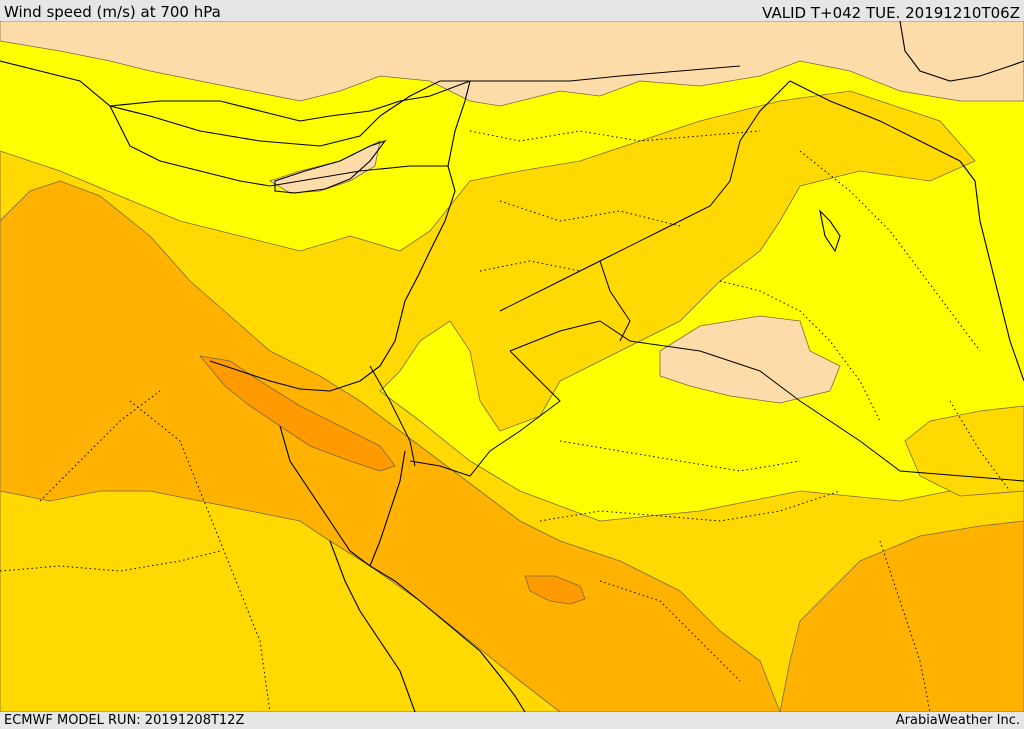 This screenshot has height=729, width=1024. I want to click on border-iraq-iran, so click(875, 121).